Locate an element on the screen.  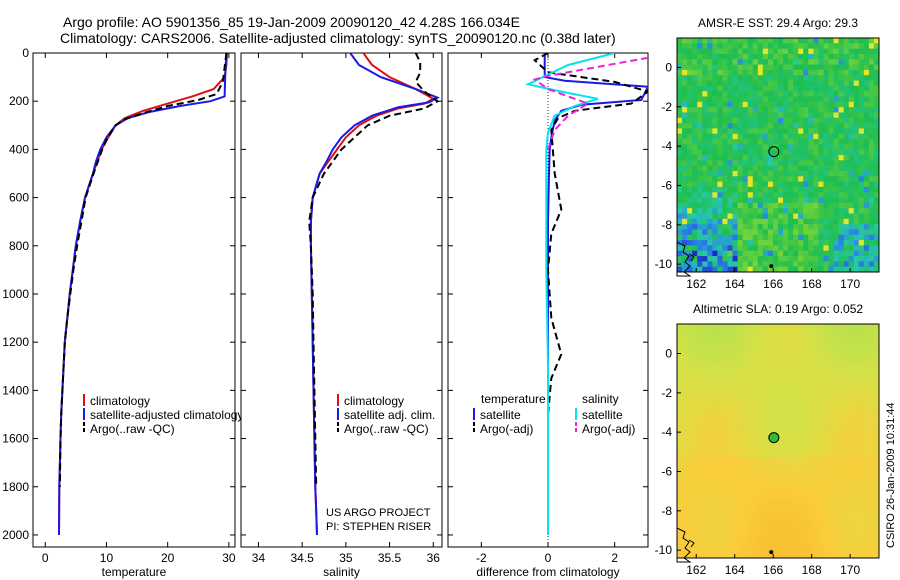
temperature-ytick-label: 1400 is located at coordinates (15, 390).